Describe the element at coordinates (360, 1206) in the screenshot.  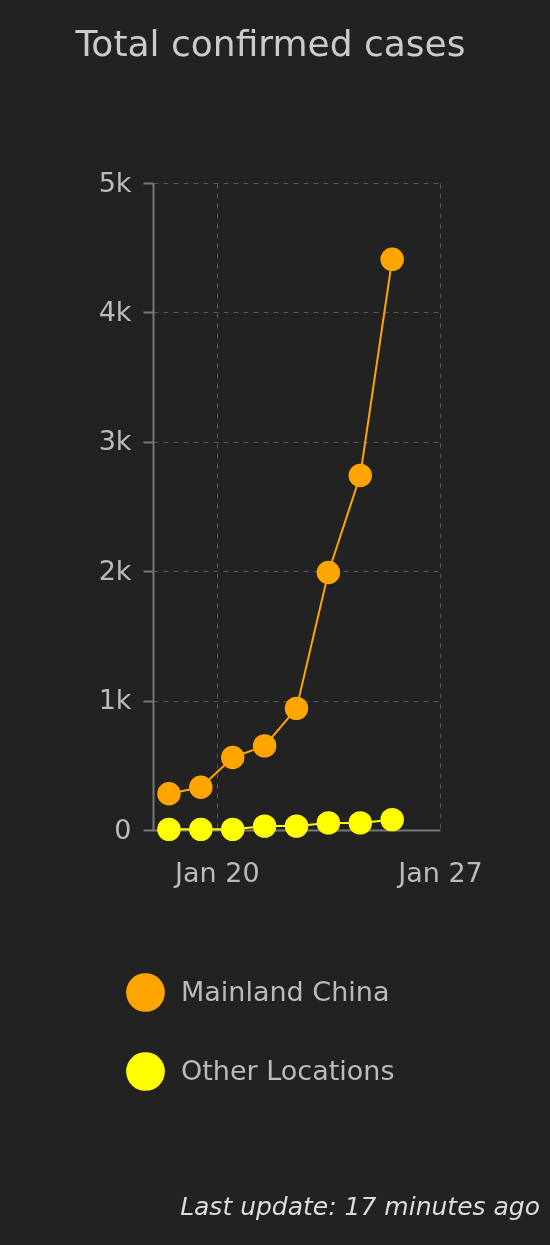
I see `text: Last update: 17 minutes ago` at that location.